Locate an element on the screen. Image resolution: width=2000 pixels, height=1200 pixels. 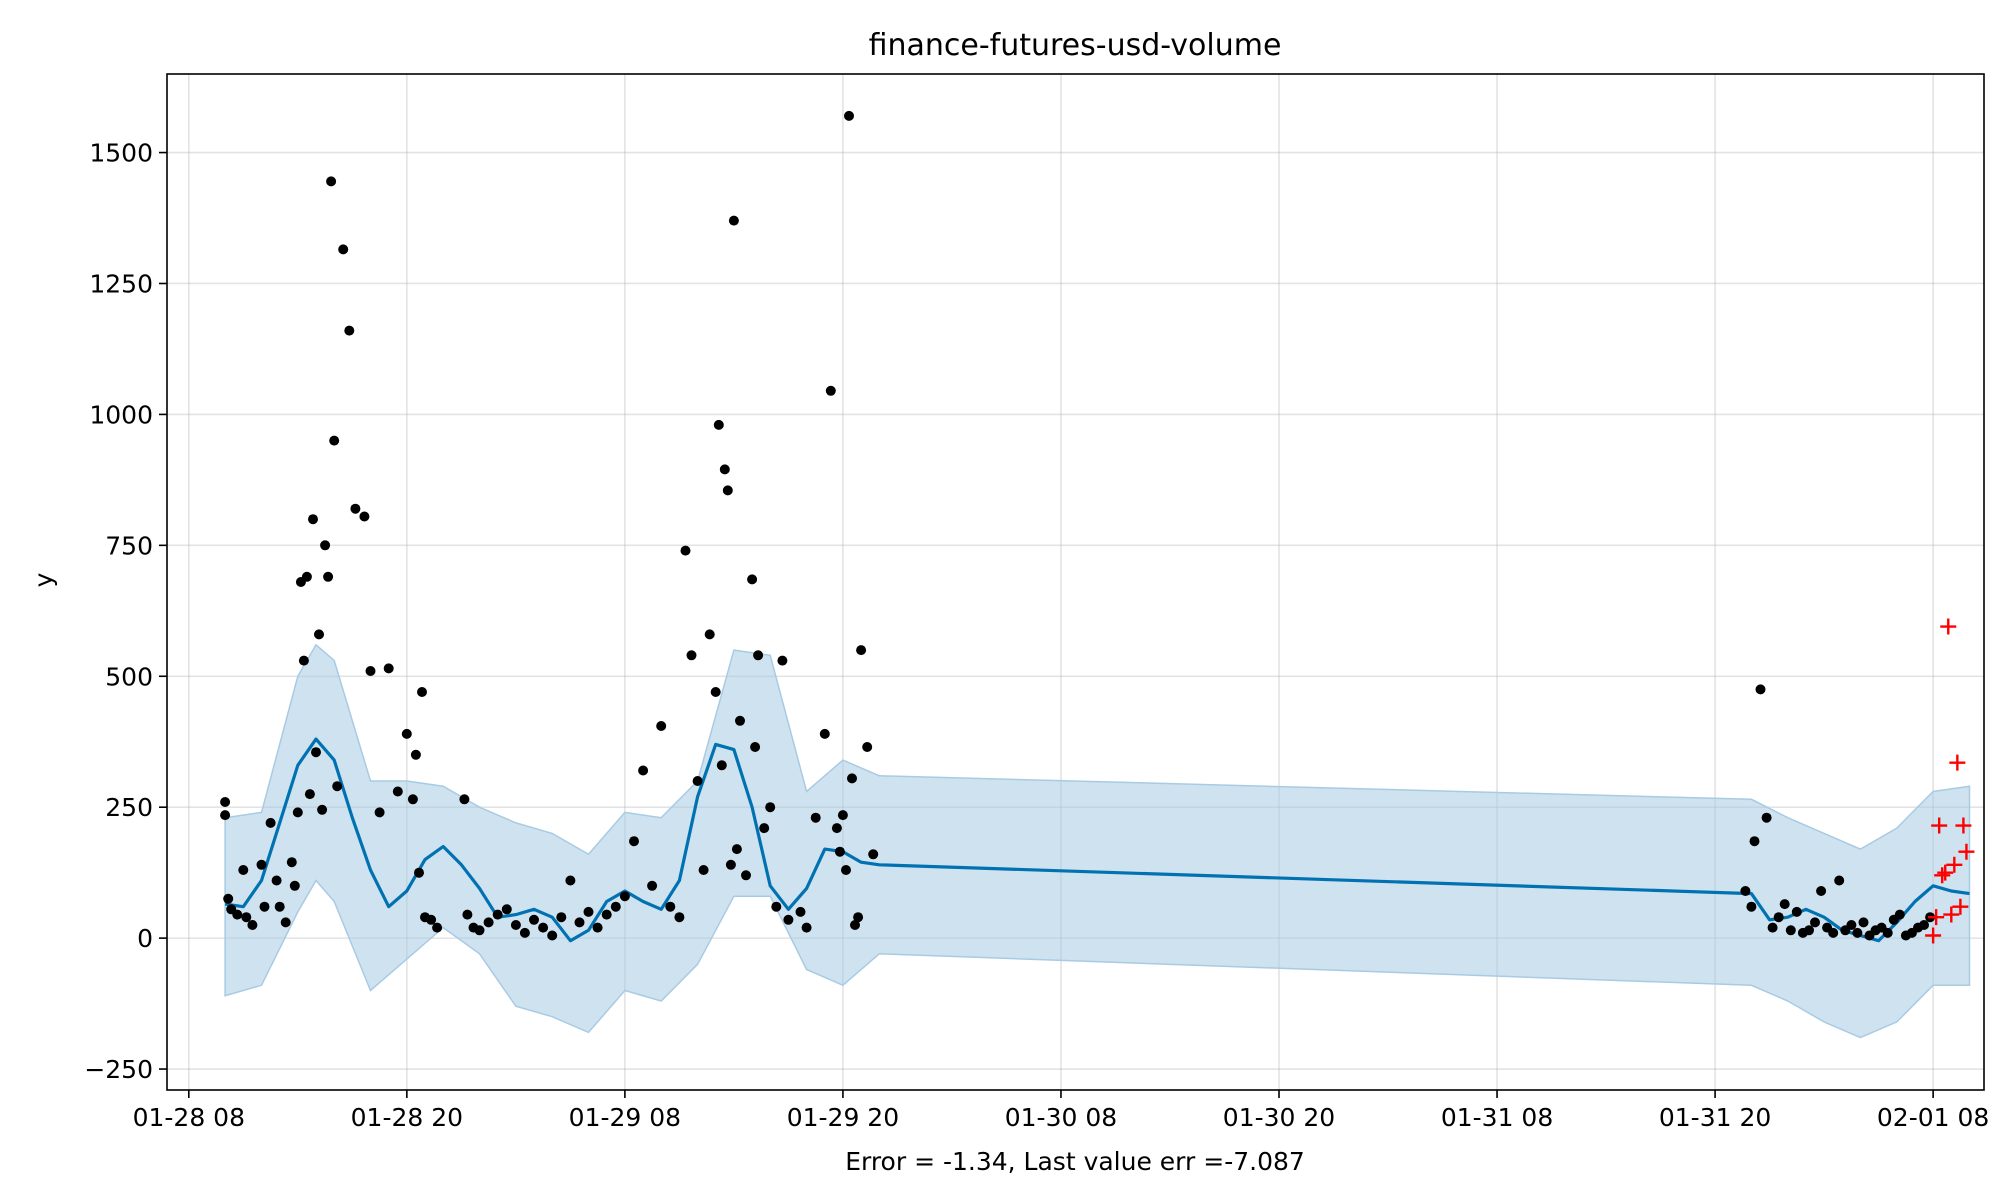
y-tick-label: 1000 is located at coordinates (121, 414).